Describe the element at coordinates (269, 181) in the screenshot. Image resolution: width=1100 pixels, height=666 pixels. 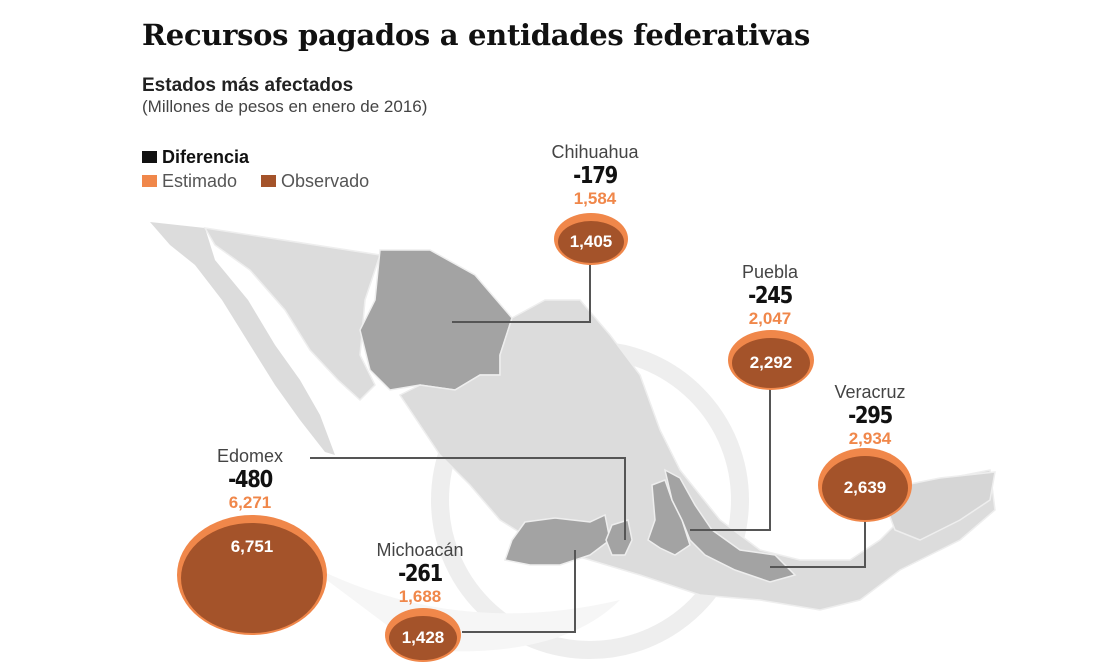
I see `observed-swatch-icon` at that location.